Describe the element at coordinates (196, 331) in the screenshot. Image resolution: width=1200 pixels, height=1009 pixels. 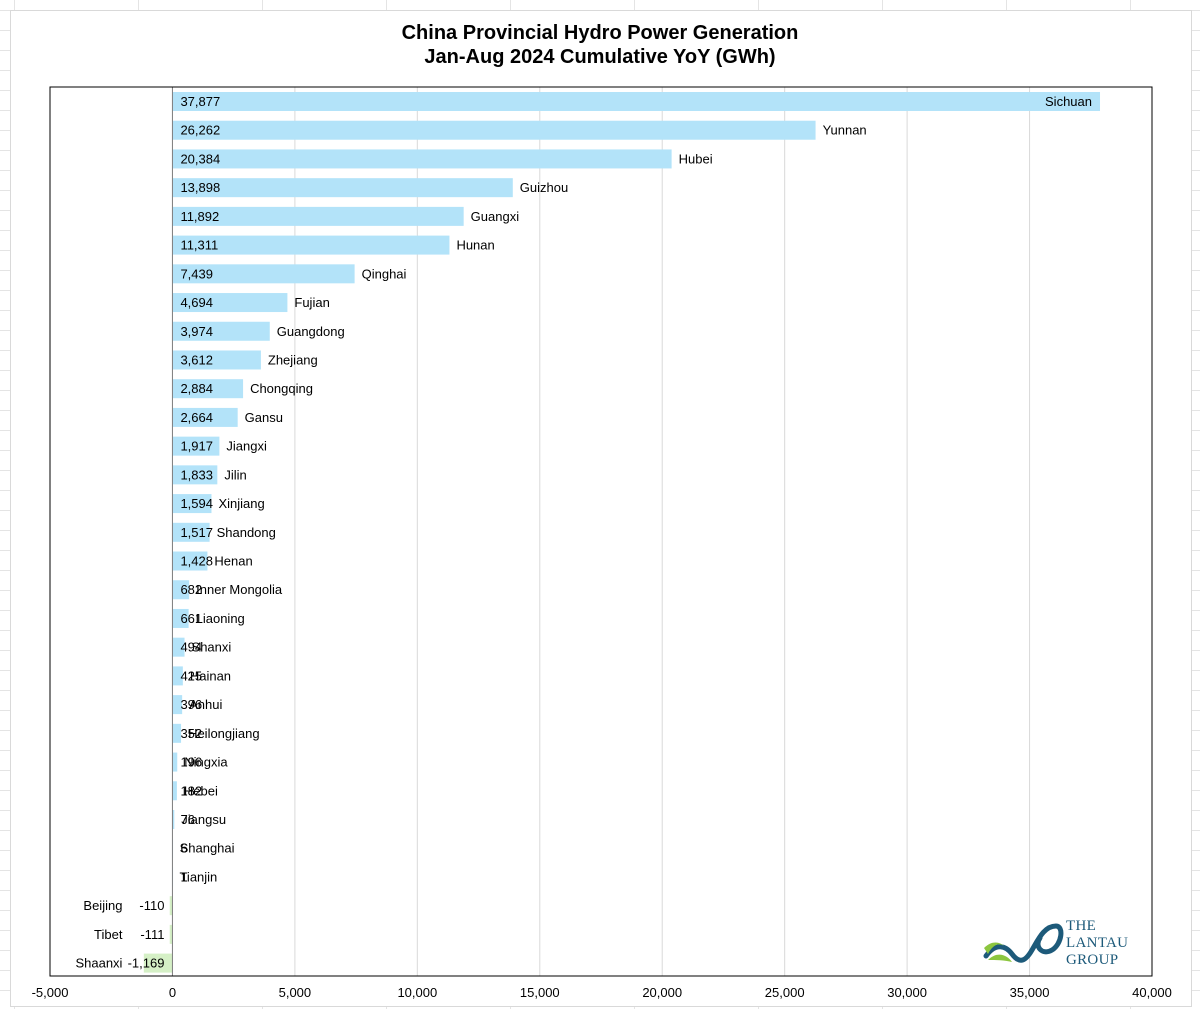
I see `value-label: 3,974` at that location.